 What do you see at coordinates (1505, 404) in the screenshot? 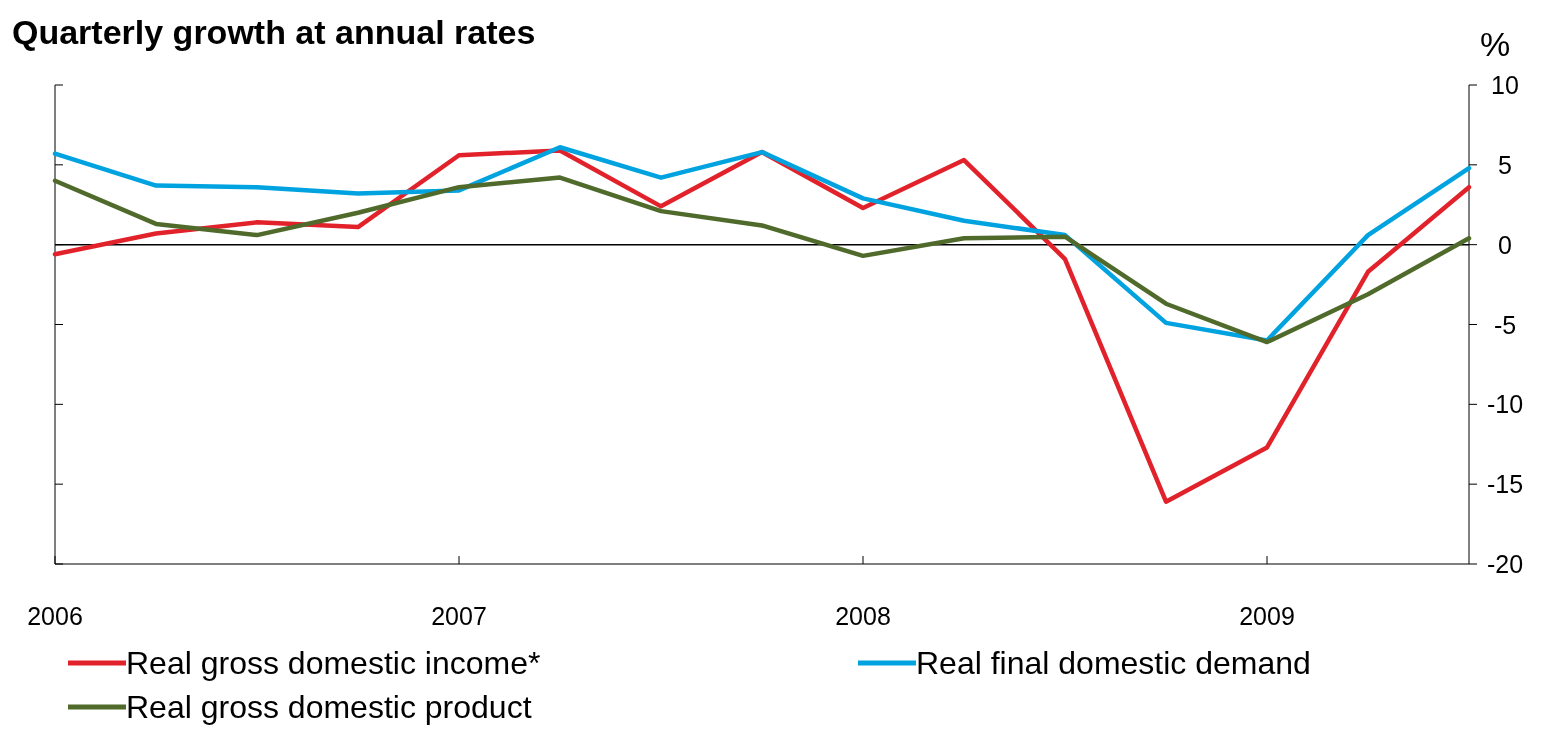
I see `y-tick-label: -10` at bounding box center [1505, 404].